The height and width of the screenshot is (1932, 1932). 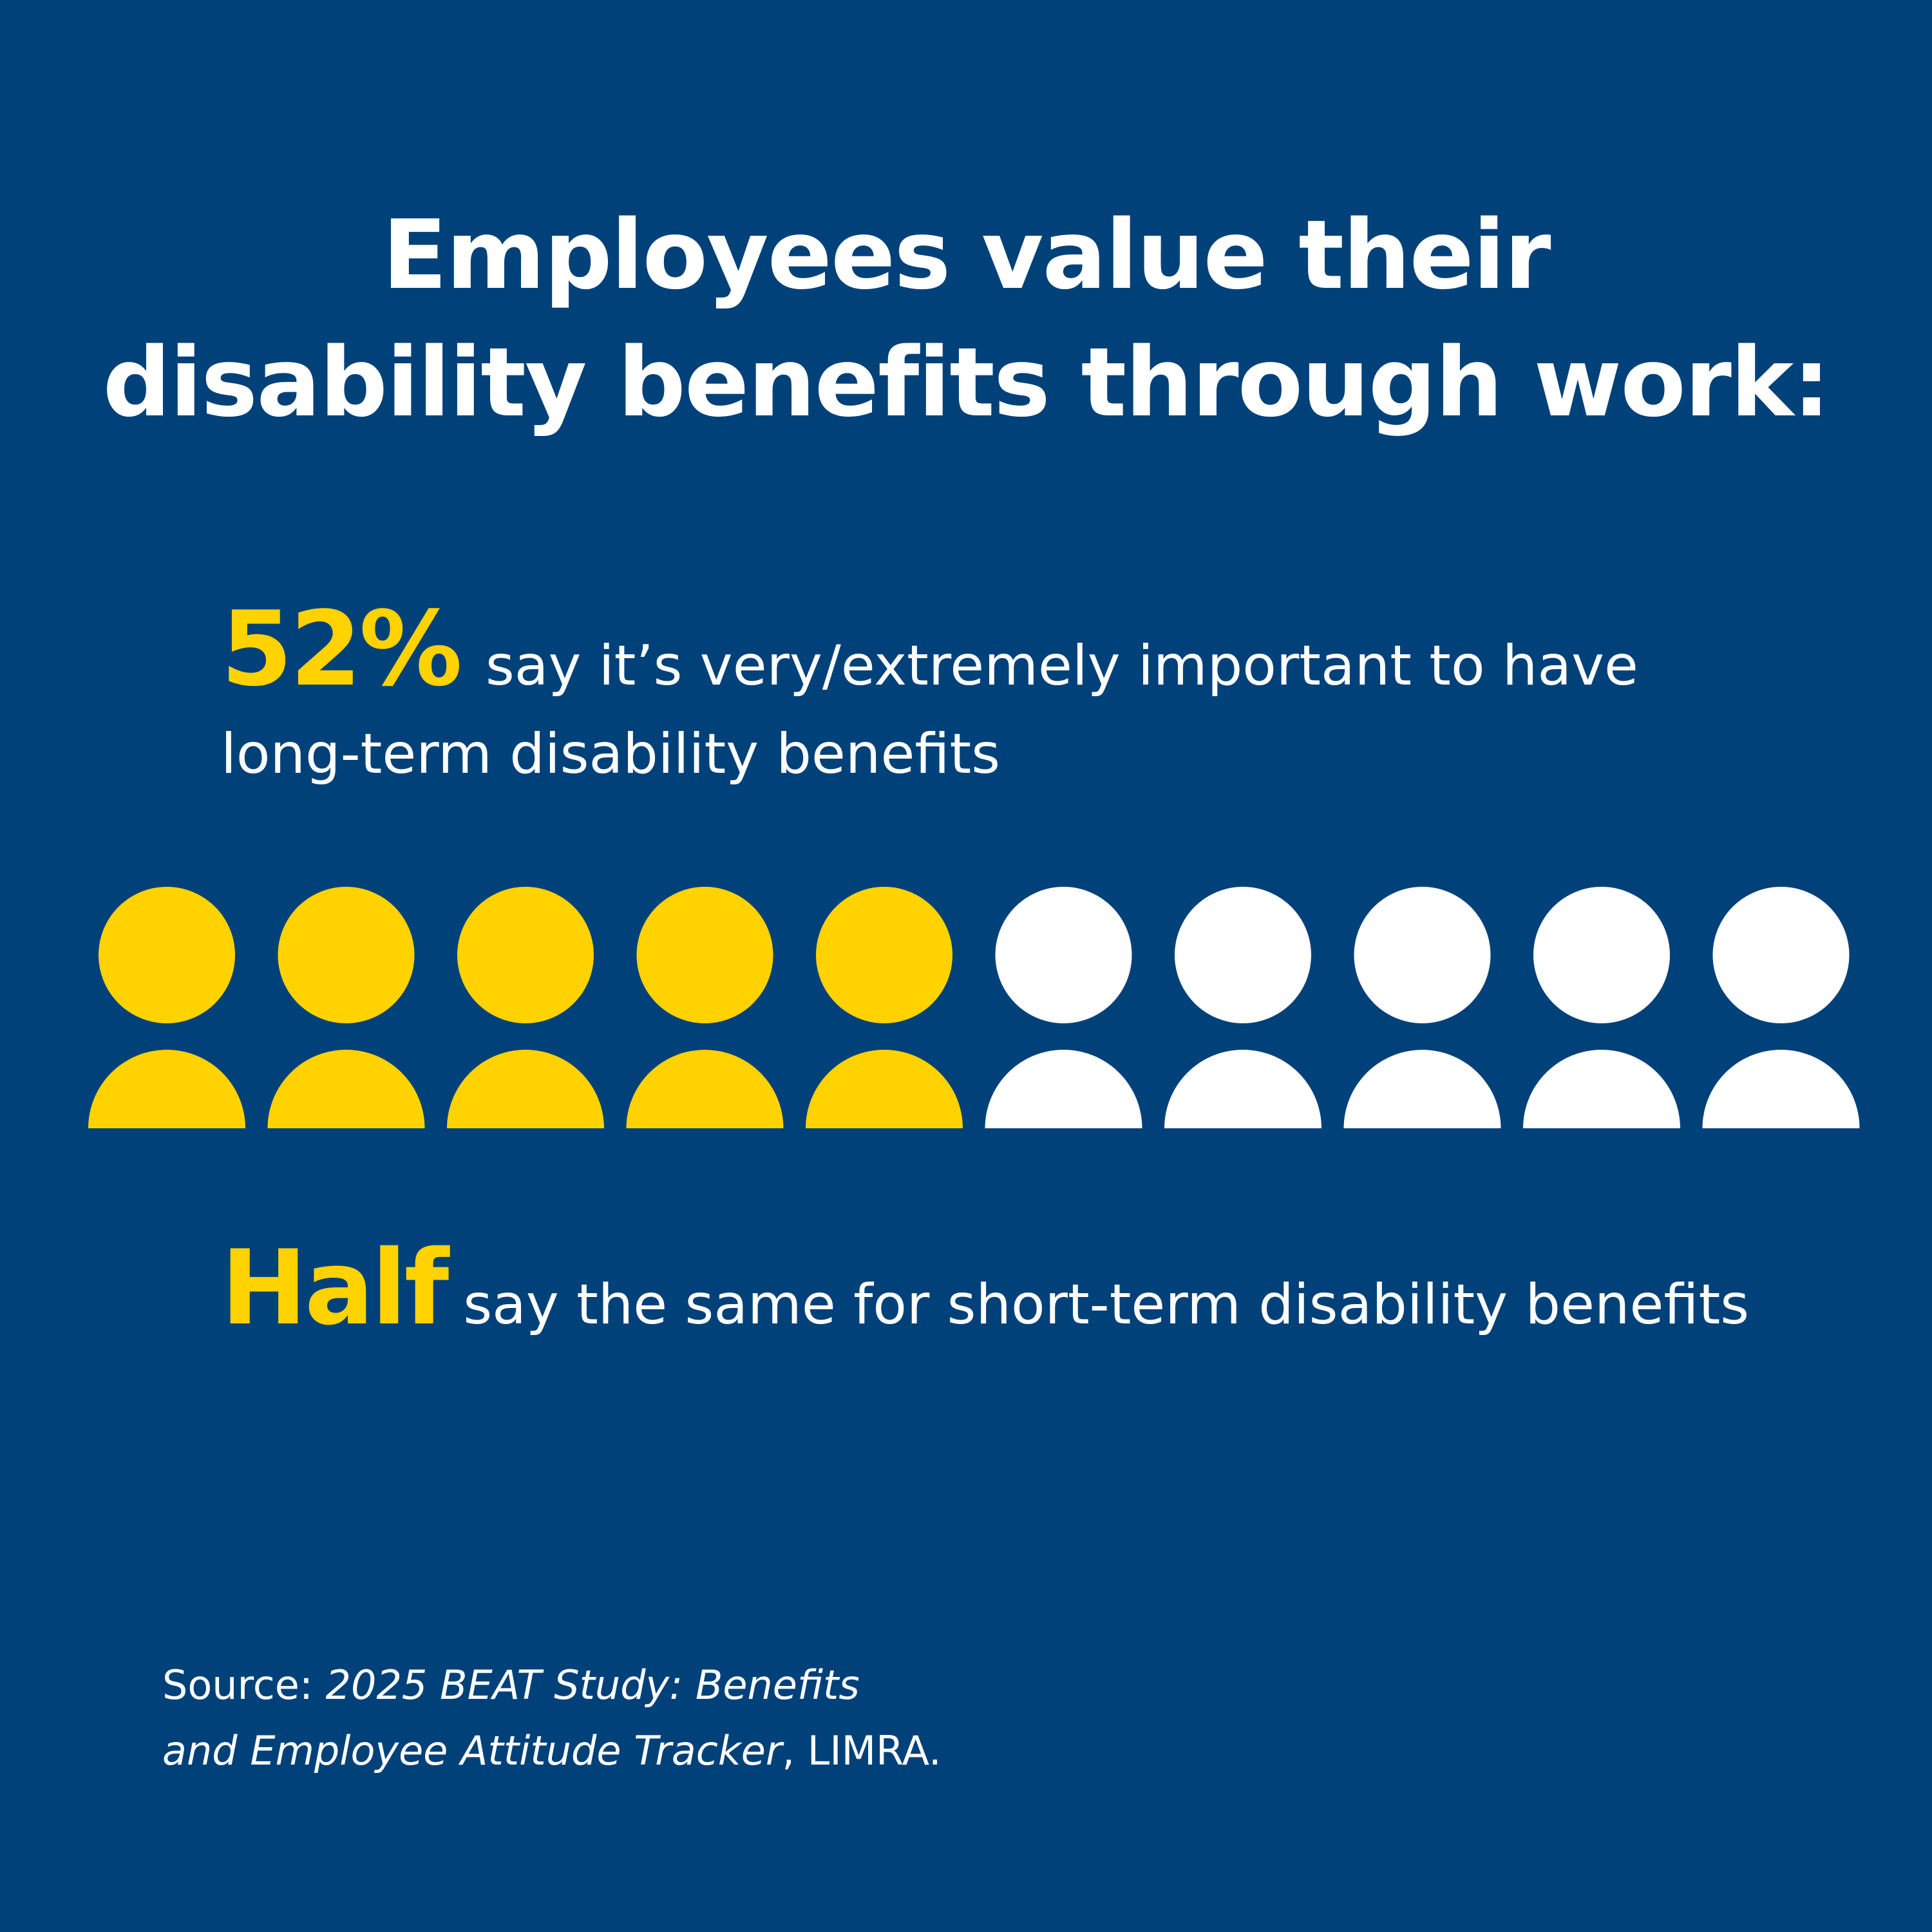 I want to click on source-line-1: Source: 2025 BEAT Study: Benefits, so click(x=511, y=1685).